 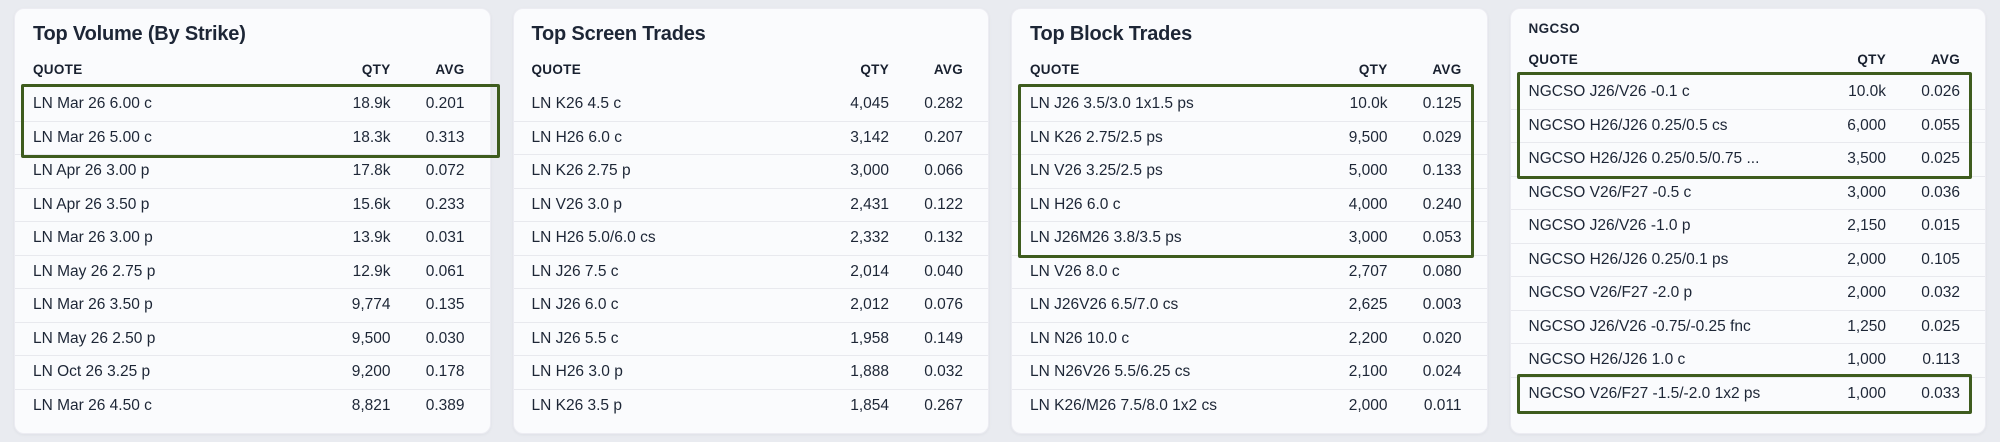 I want to click on avg-cell: 0.133, so click(x=1442, y=171).